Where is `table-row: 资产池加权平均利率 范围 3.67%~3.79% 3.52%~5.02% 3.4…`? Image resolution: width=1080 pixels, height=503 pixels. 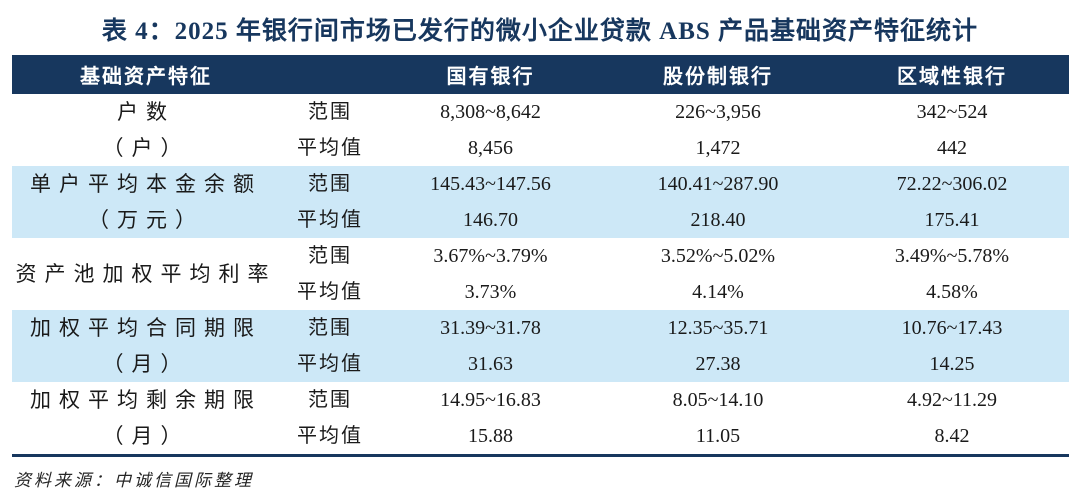
table-row: 资产池加权平均利率 范围 3.67%~3.79% 3.52%~5.02% 3.4… is located at coordinates (540, 274).